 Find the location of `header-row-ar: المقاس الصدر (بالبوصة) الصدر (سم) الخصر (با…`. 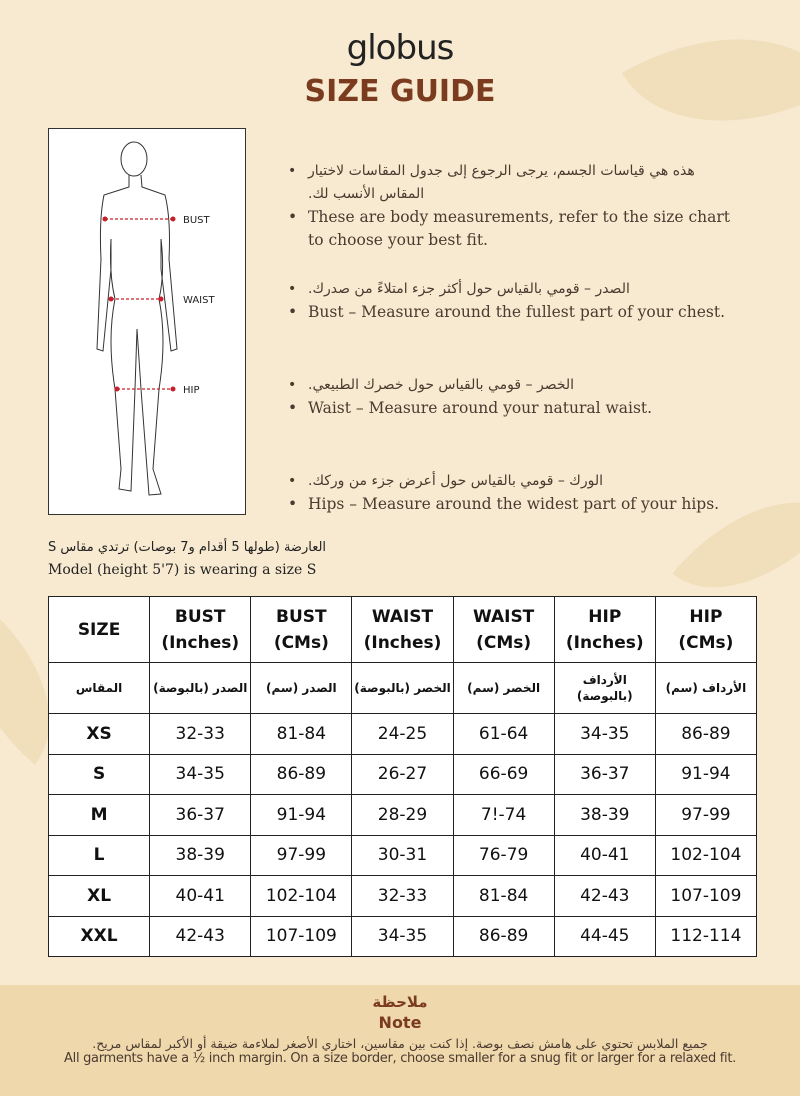

header-row-ar: المقاس الصدر (بالبوصة) الصدر (سم) الخصر (با… is located at coordinates (402, 688).